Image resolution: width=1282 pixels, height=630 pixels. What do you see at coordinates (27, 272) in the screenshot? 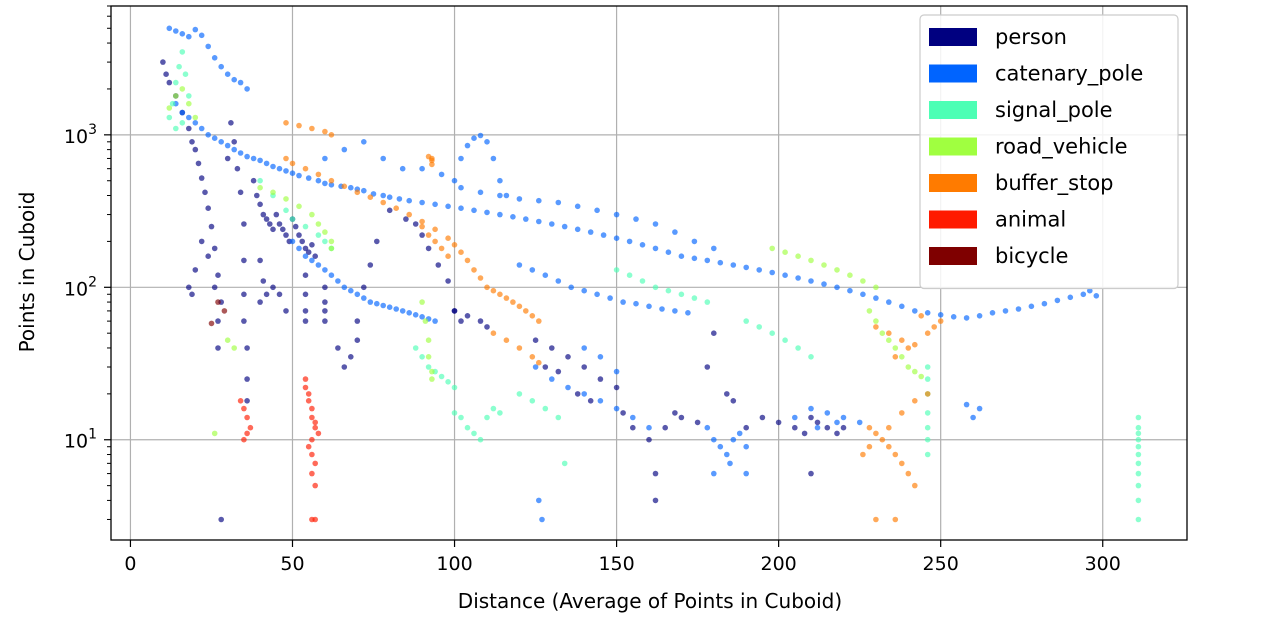
I see `y-axis-title: Points in Cuboid` at bounding box center [27, 272].